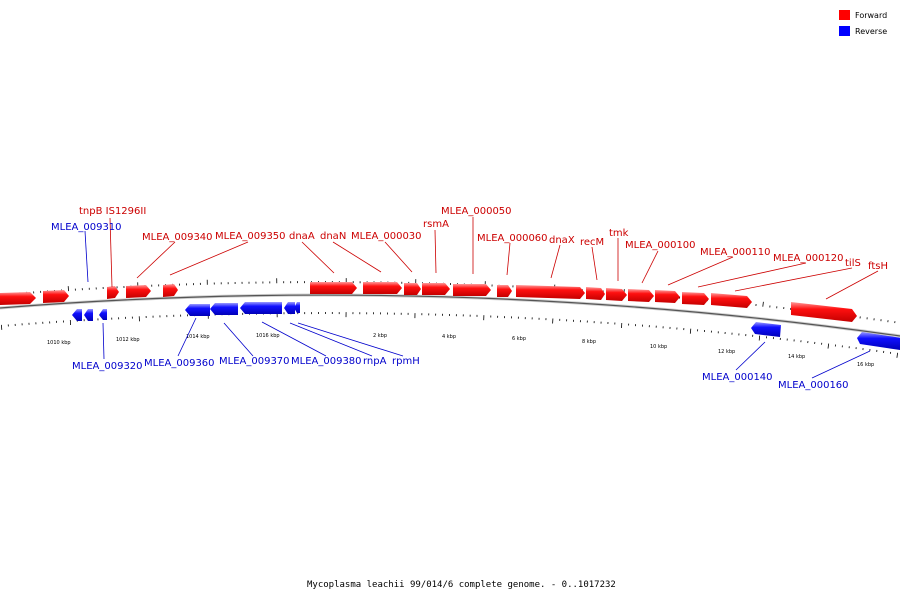 This screenshot has width=900, height=600. Describe the element at coordinates (813, 385) in the screenshot. I see `gene-label: MLEA_000160` at that location.